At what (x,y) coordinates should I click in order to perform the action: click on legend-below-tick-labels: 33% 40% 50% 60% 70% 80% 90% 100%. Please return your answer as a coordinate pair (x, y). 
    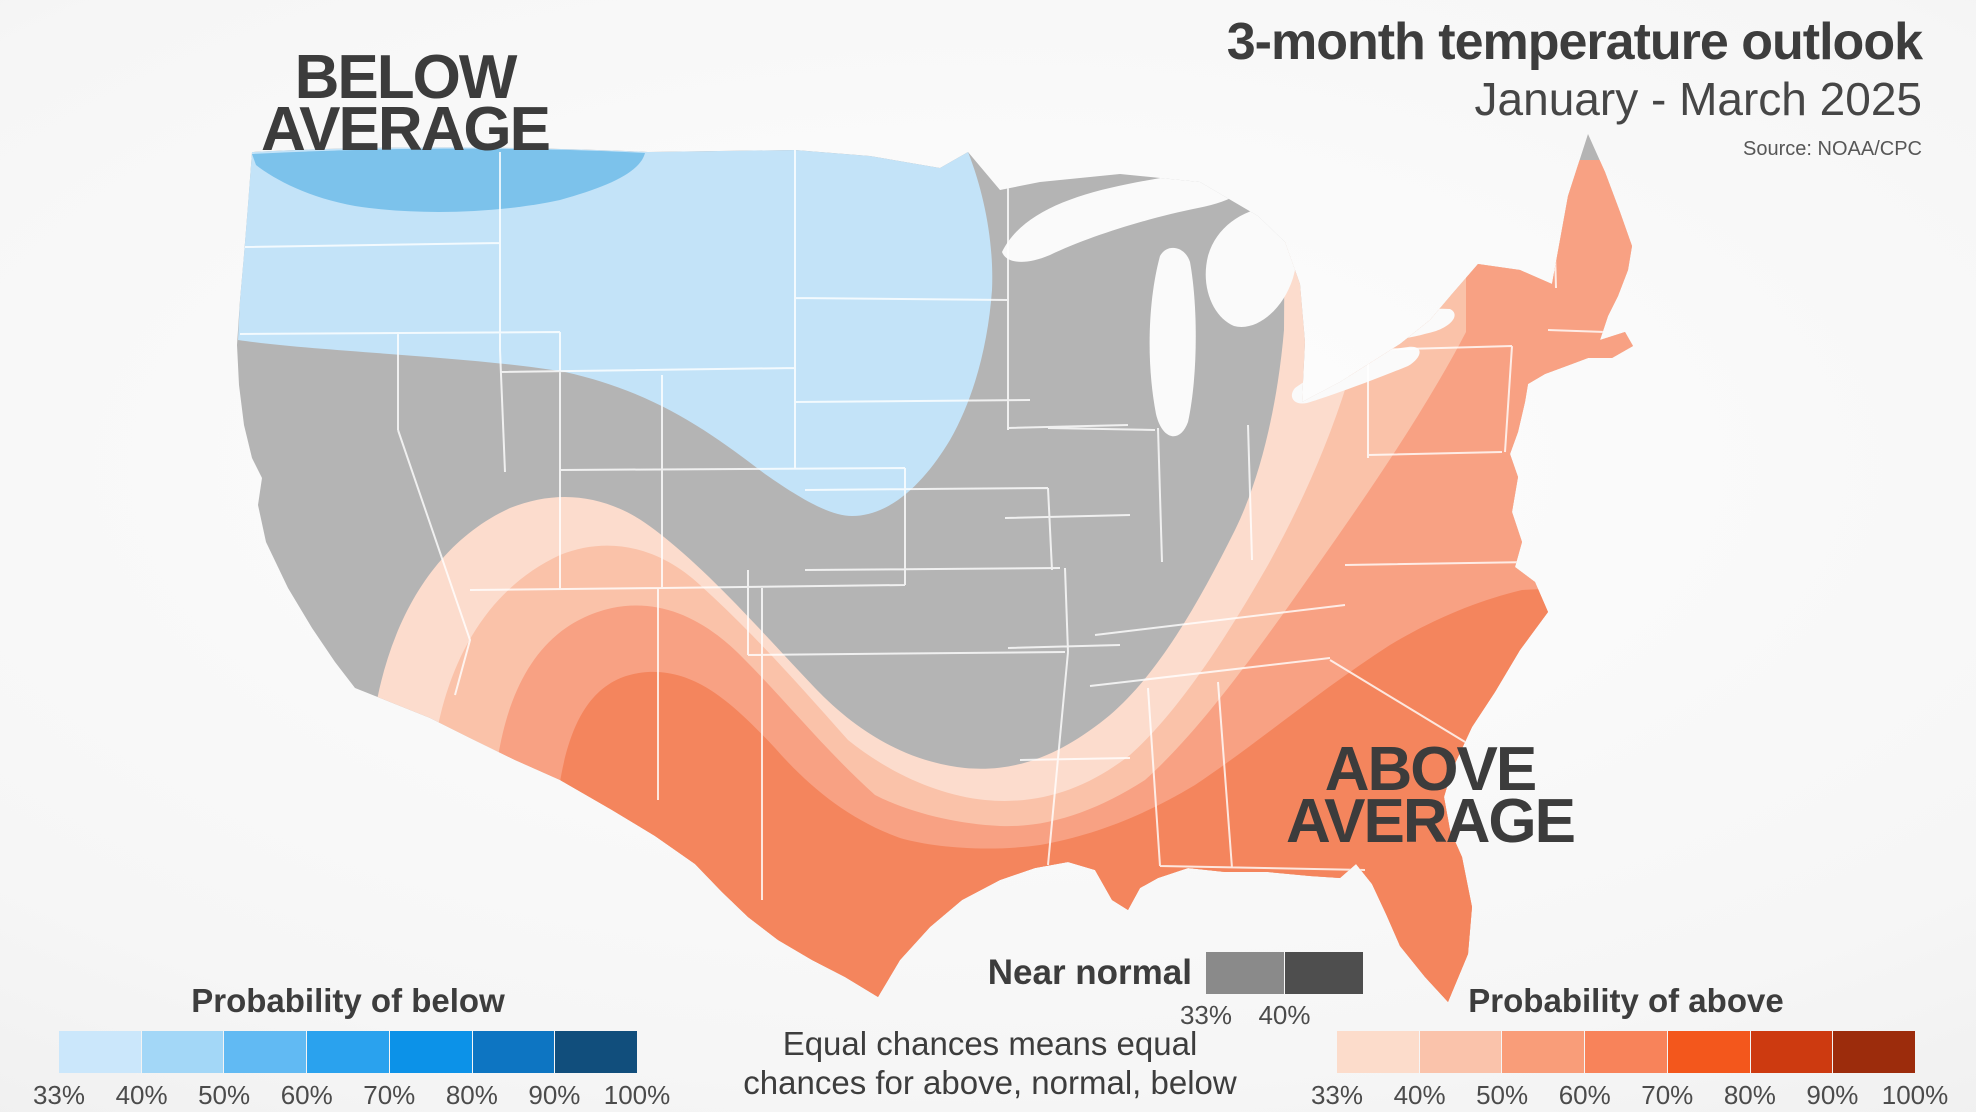
    Looking at the image, I should click on (351, 1095).